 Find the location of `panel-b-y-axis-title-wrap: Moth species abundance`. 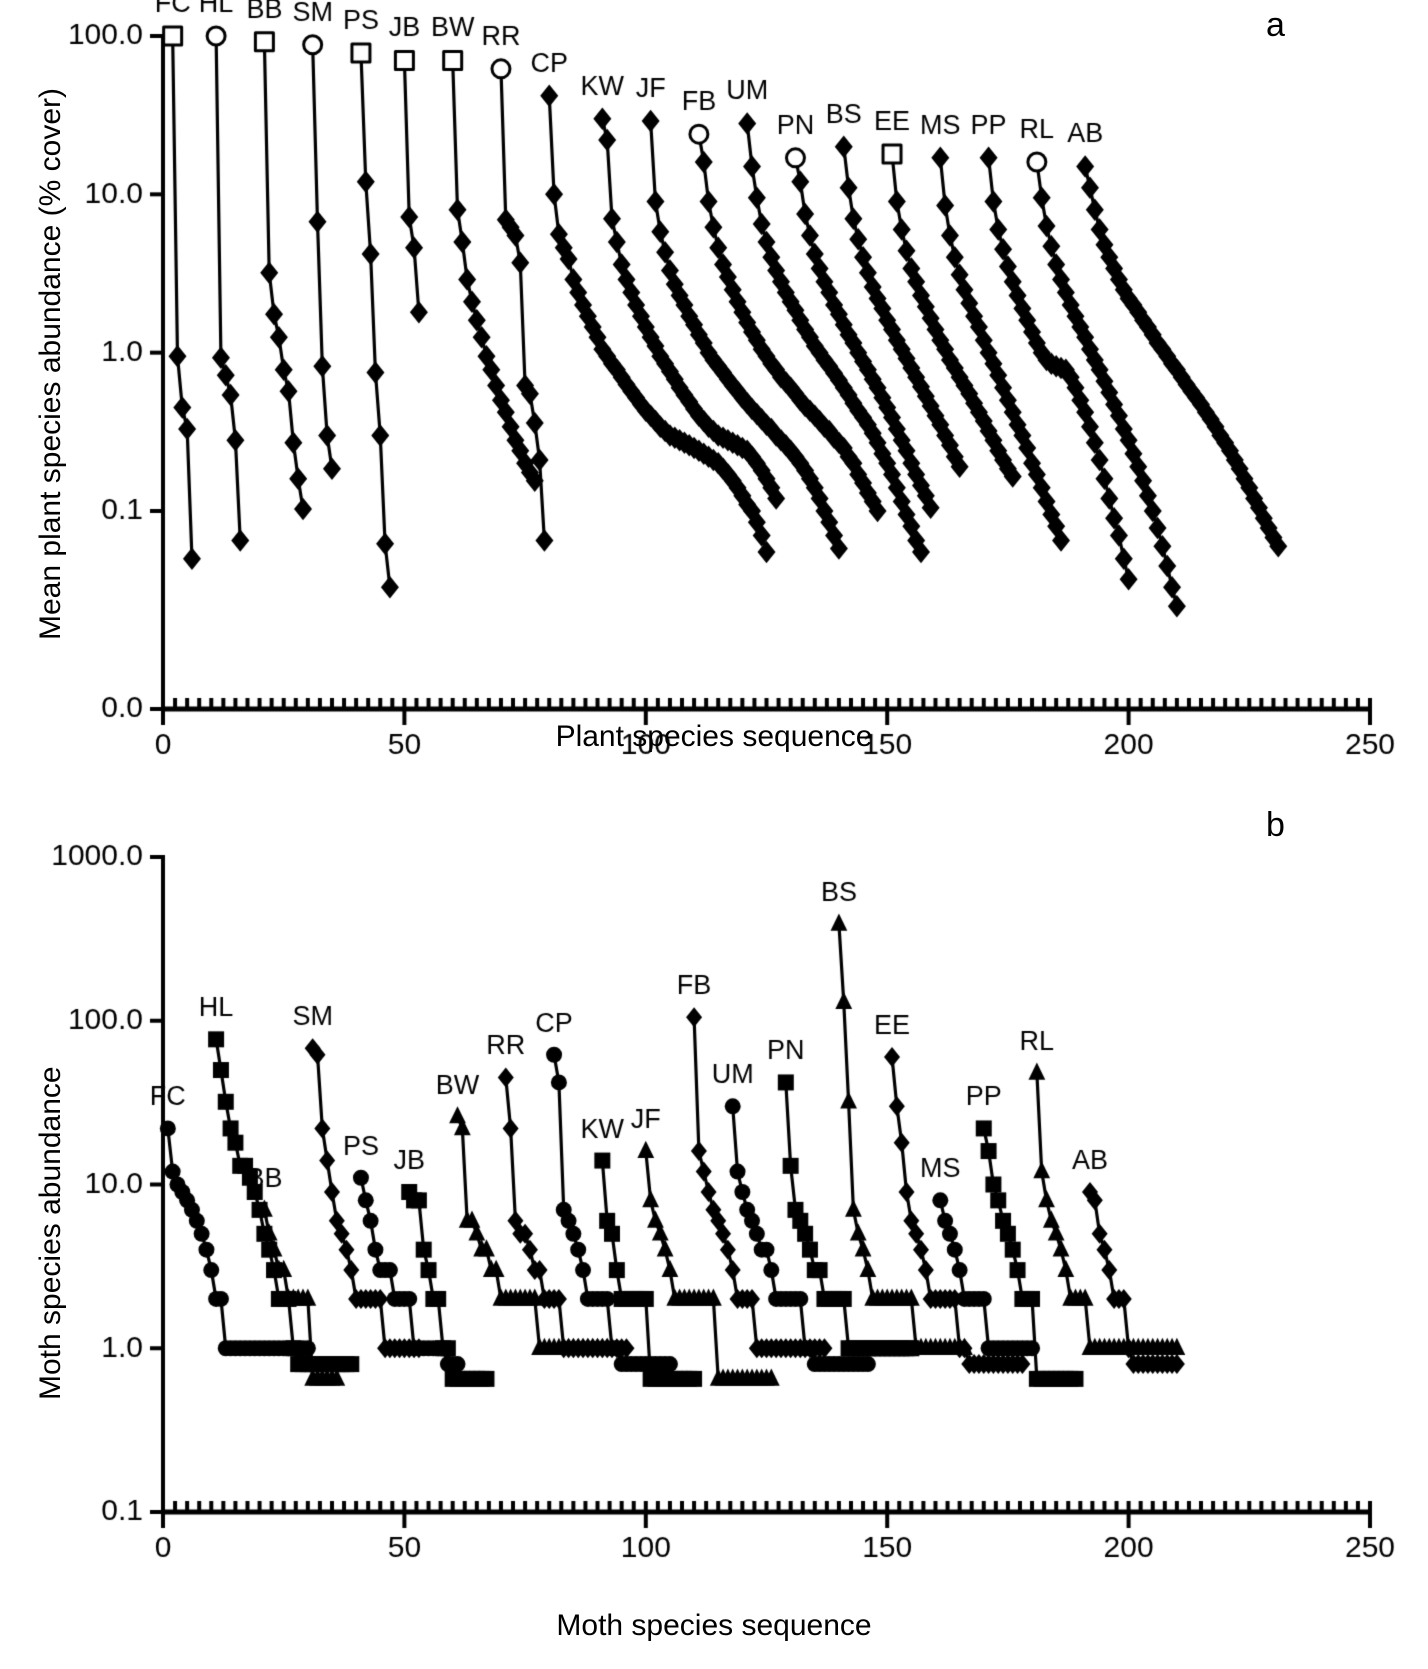

panel-b-y-axis-title-wrap: Moth species abundance is located at coordinates (51, 1233).